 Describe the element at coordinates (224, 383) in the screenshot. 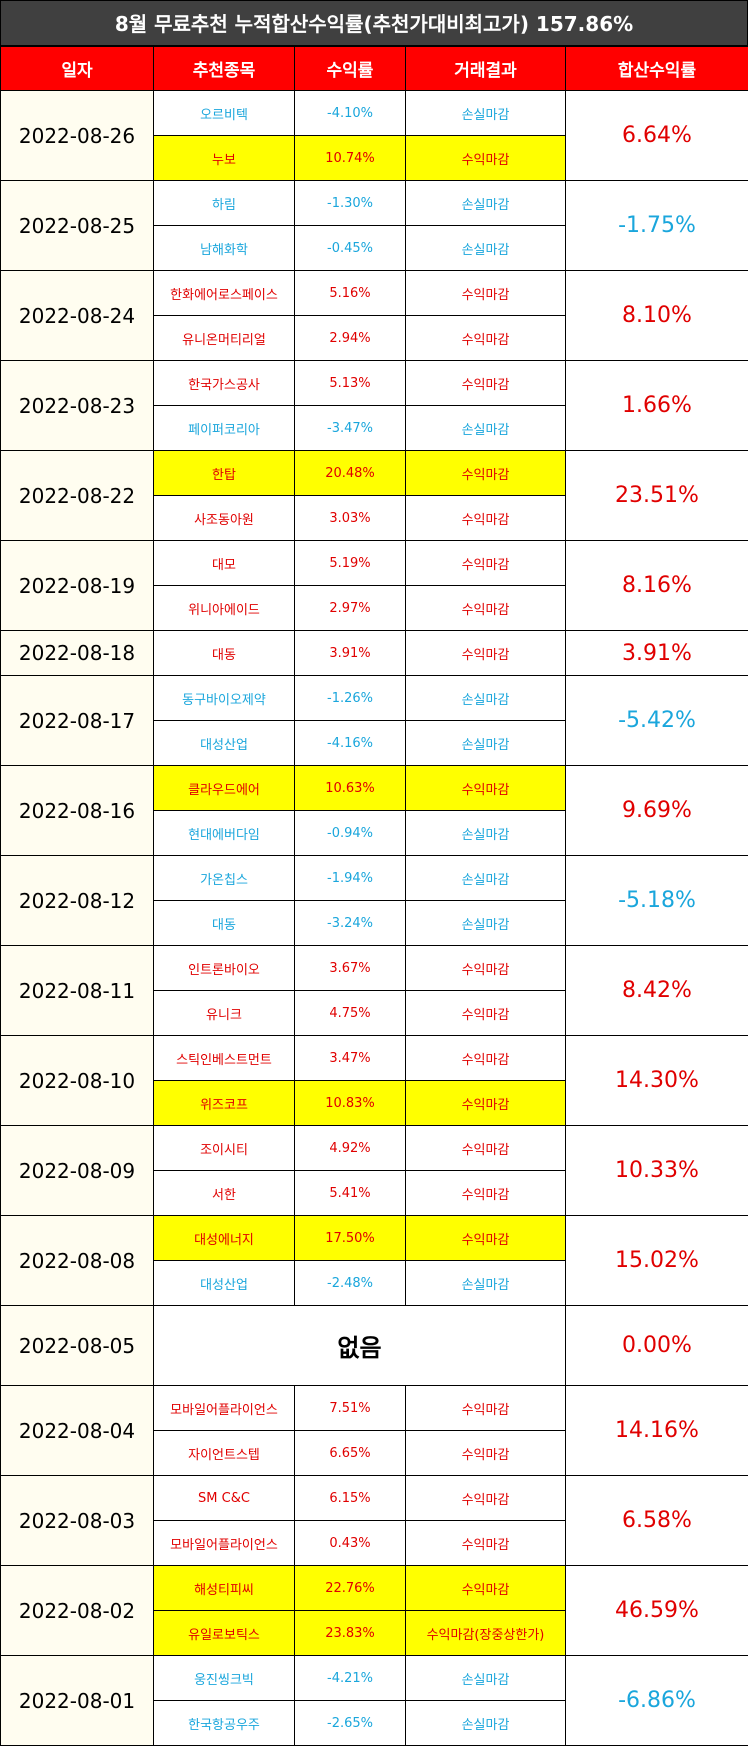

I see `stock-name-cell: 한국가스공사` at that location.